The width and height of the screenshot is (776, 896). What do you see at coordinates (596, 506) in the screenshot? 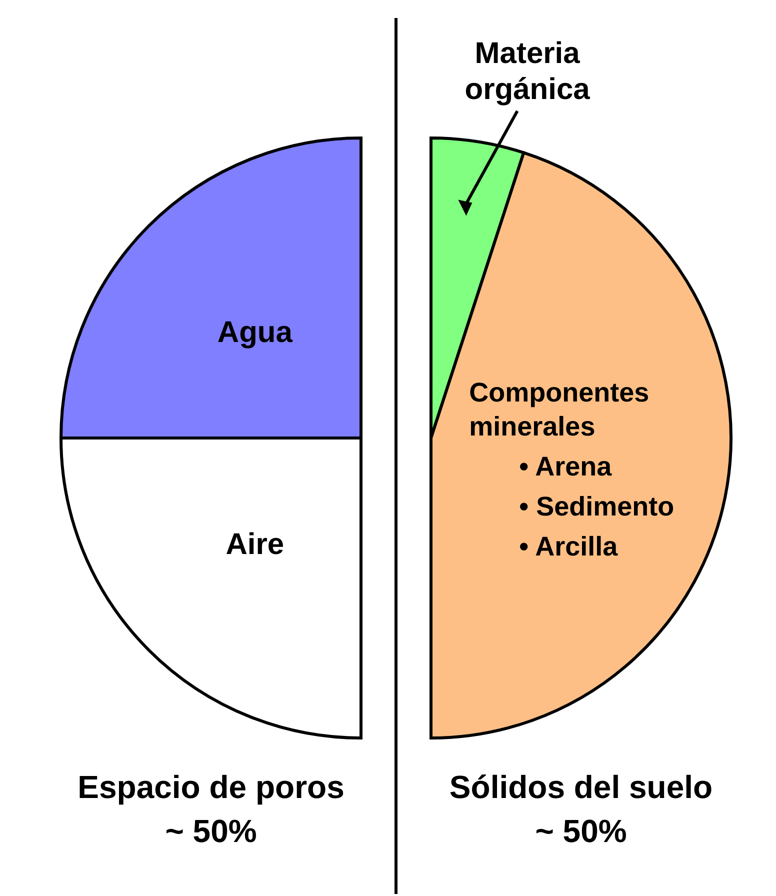
I see `text: • Sedimento` at bounding box center [596, 506].